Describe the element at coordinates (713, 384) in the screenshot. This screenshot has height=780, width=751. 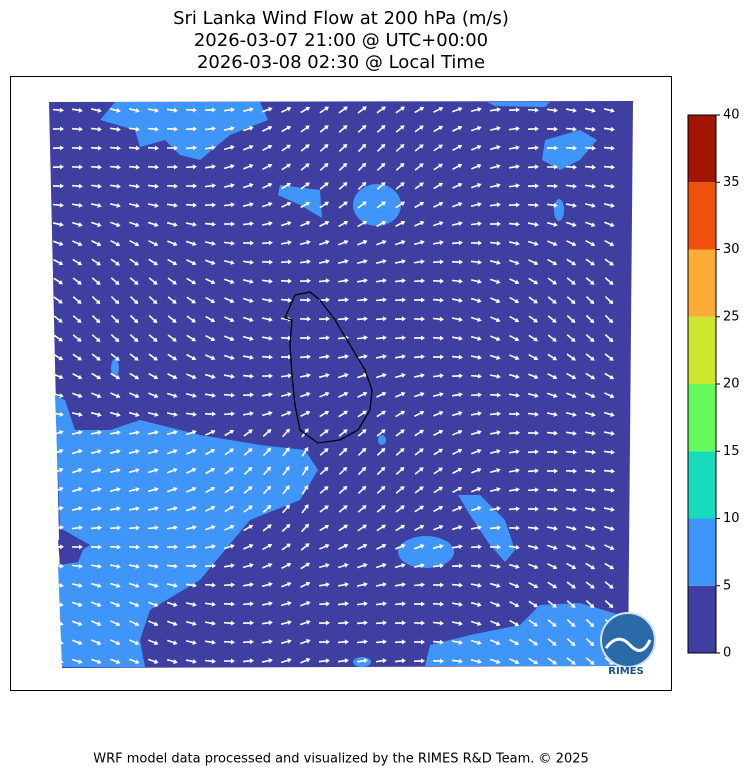
I see `colorbar: 0 5 10 15 20 25 30 35 40` at that location.